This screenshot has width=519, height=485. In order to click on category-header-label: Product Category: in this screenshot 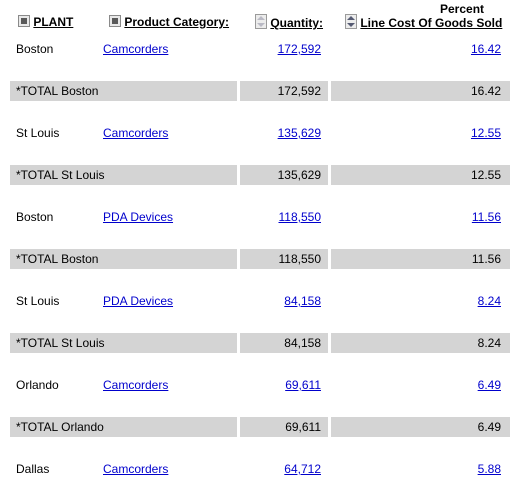, I will do `click(177, 22)`.